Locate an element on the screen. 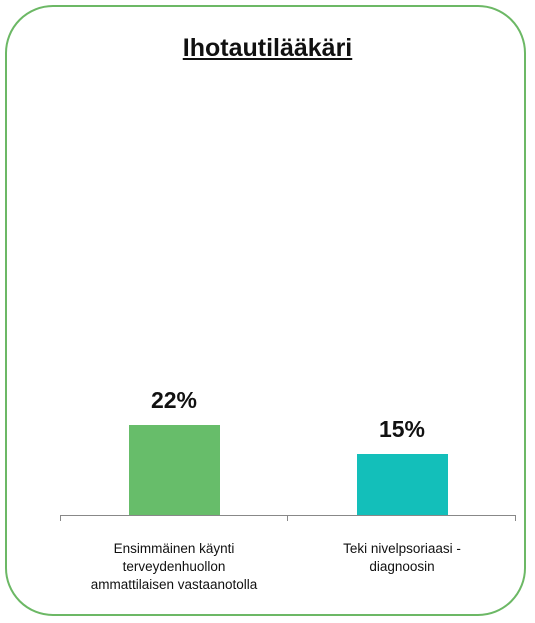 The height and width of the screenshot is (623, 535). x-axis is located at coordinates (288, 515).